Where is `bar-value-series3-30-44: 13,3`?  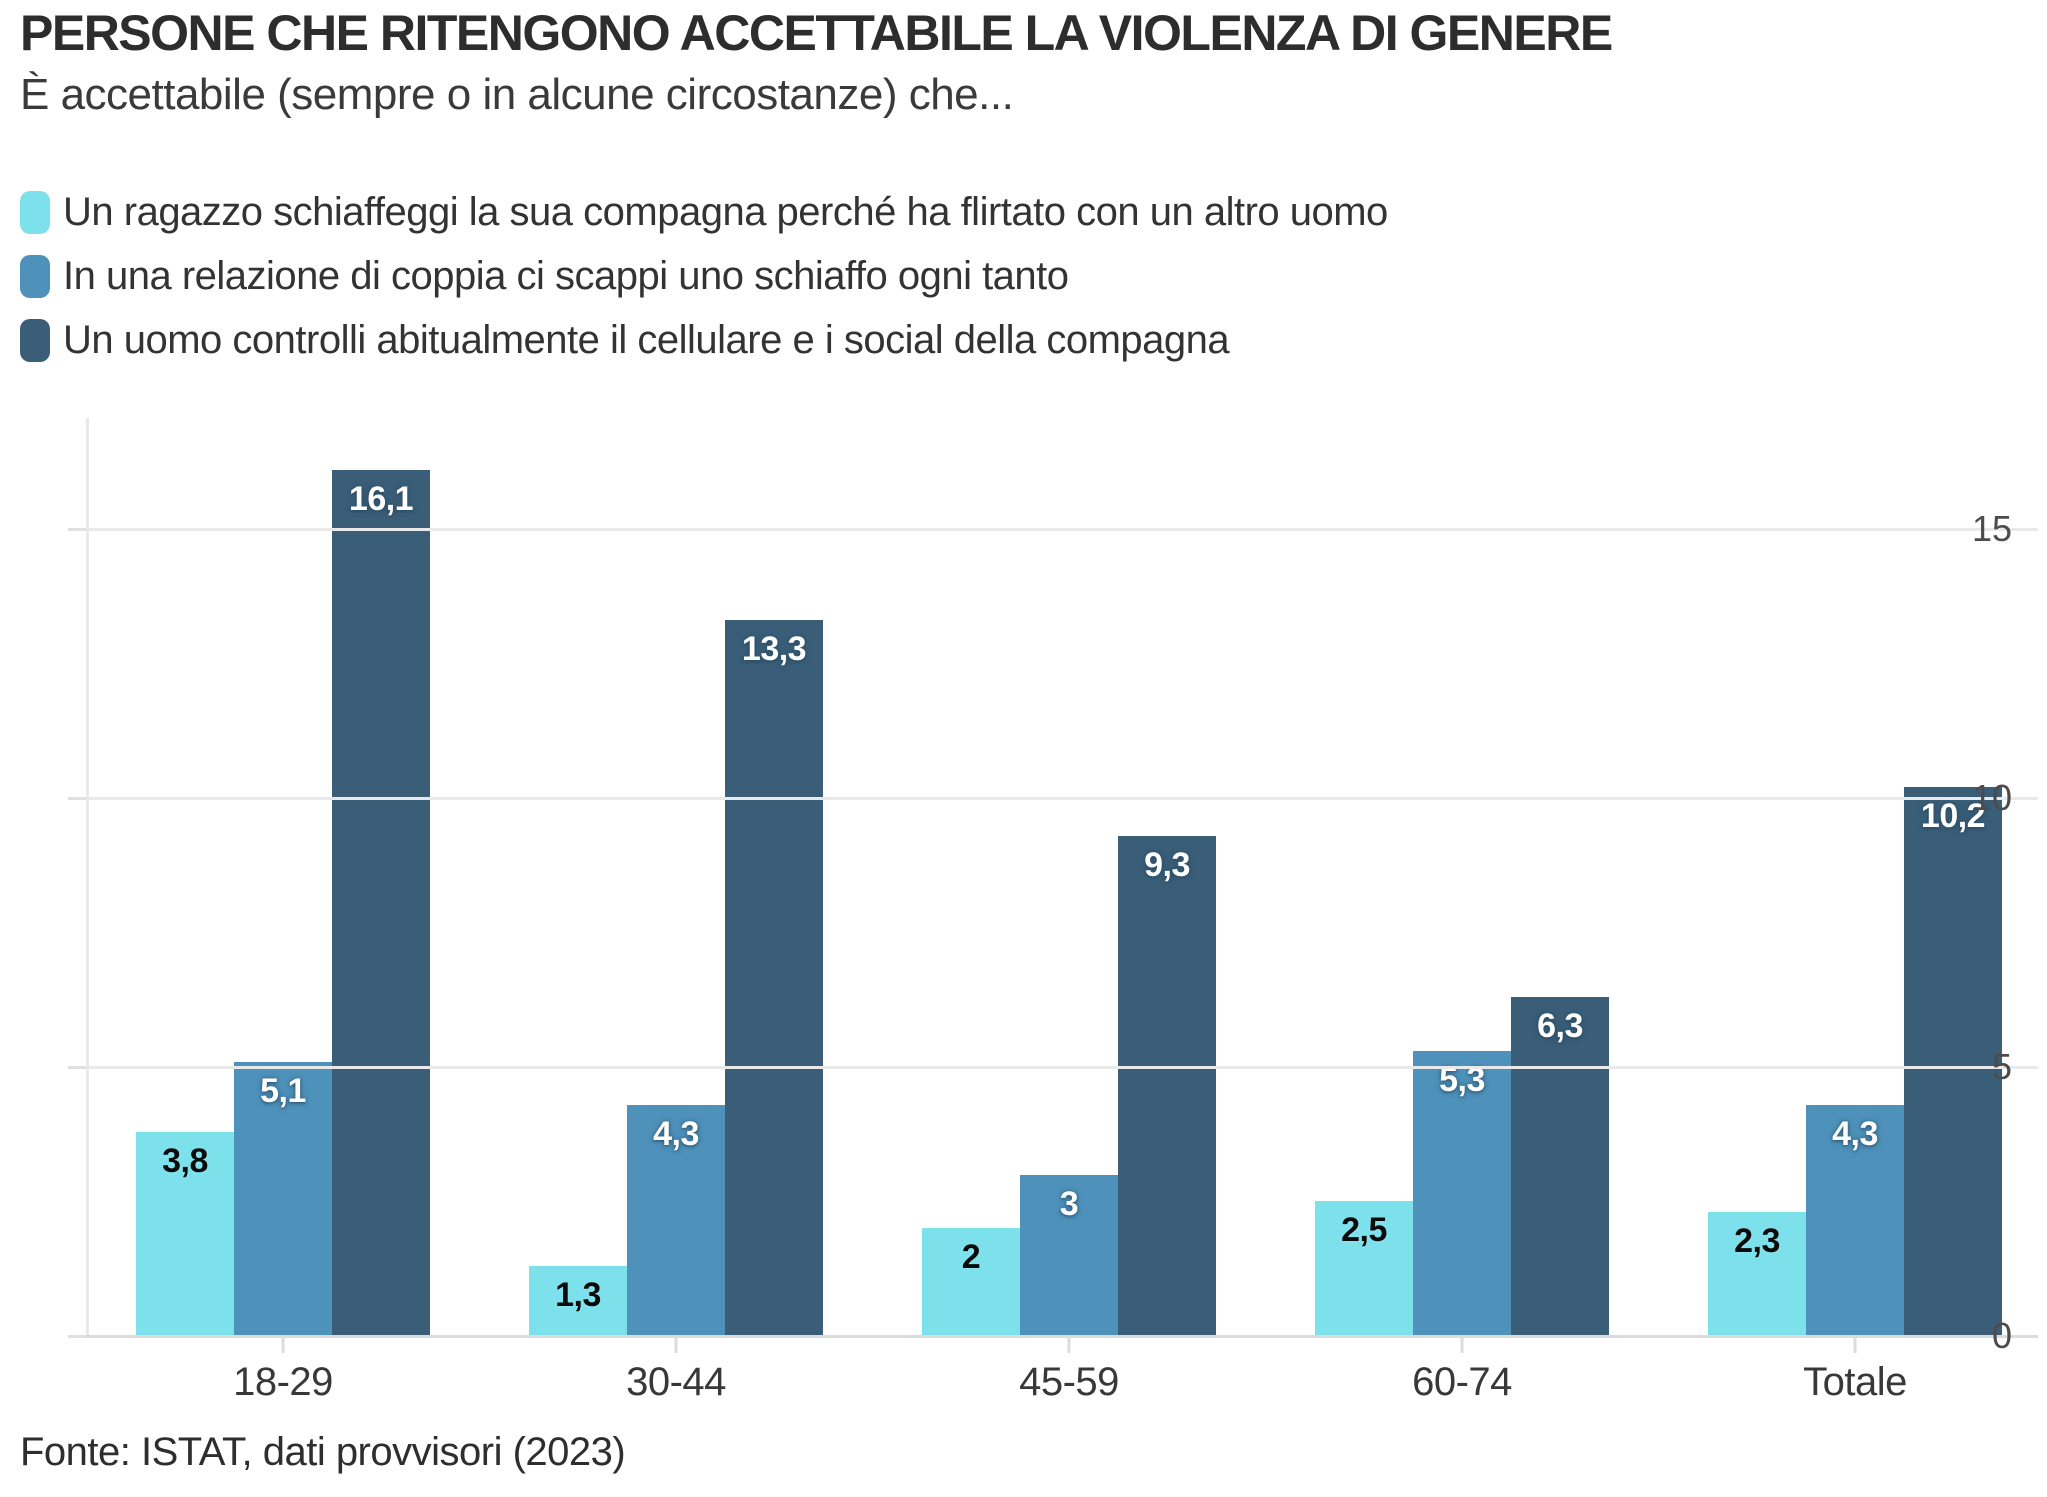 bar-value-series3-30-44: 13,3 is located at coordinates (774, 649).